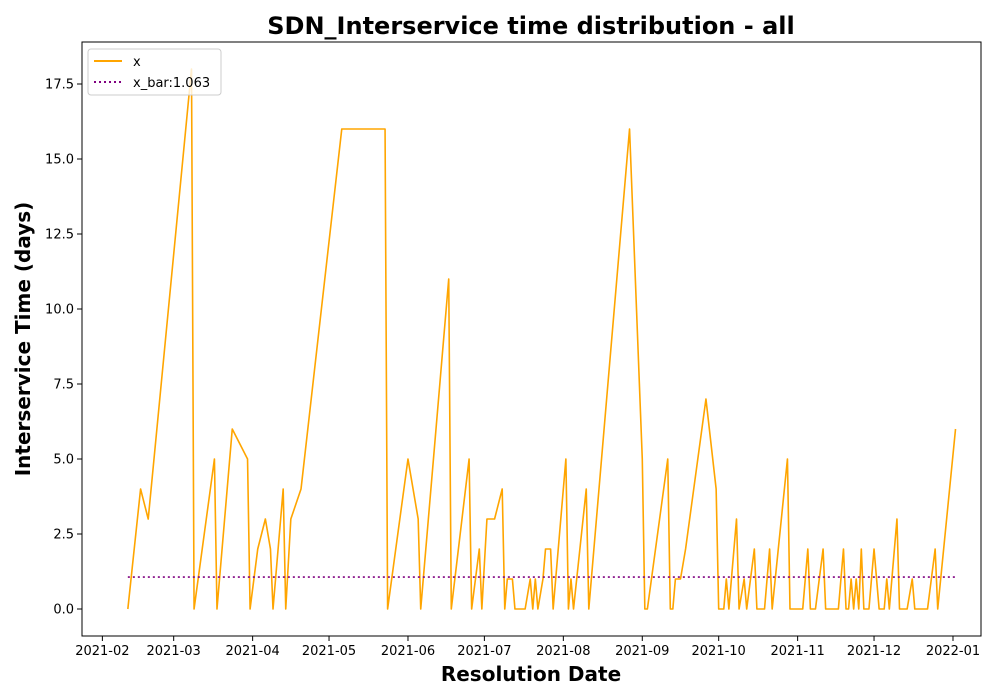  Describe the element at coordinates (63, 610) in the screenshot. I see `y-tick-label: 0.0` at that location.